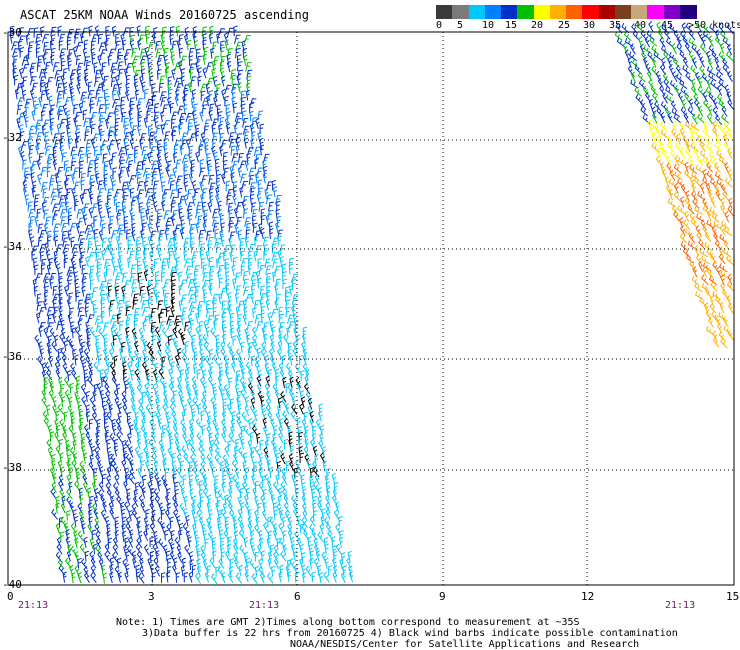 The image size is (740, 650). What do you see at coordinates (460, 25) in the screenshot?
I see `colorbar-tick-label: 5` at bounding box center [460, 25].